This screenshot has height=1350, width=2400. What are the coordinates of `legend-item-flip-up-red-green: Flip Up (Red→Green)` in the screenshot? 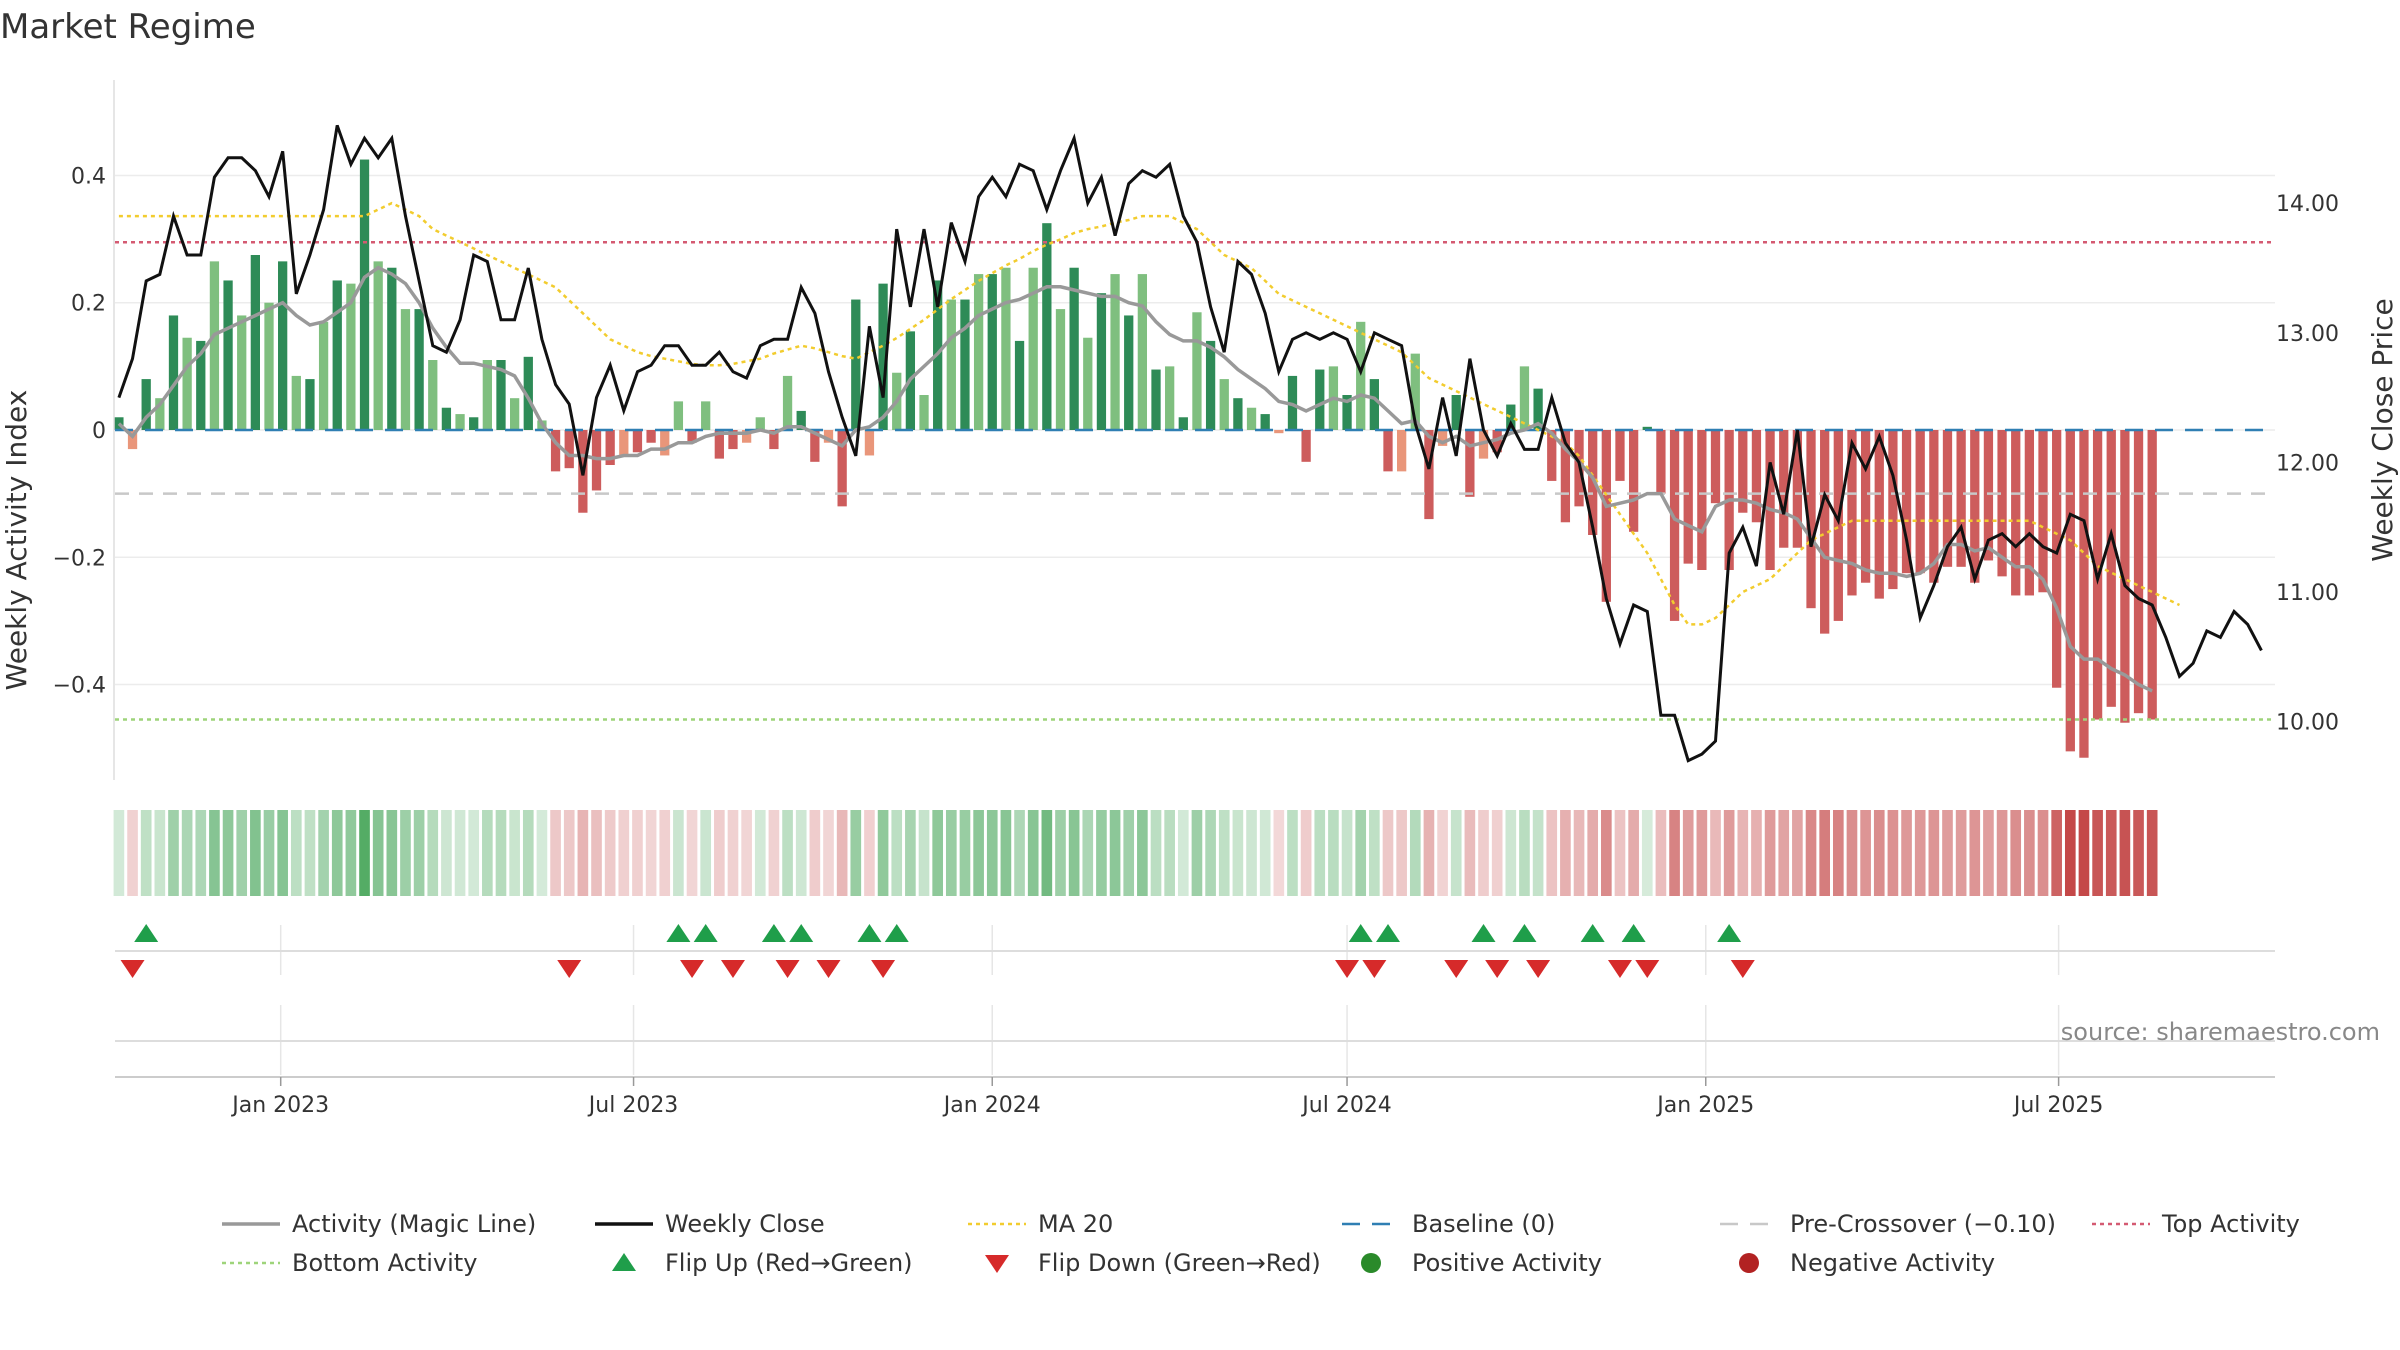 It's located at (762, 1263).